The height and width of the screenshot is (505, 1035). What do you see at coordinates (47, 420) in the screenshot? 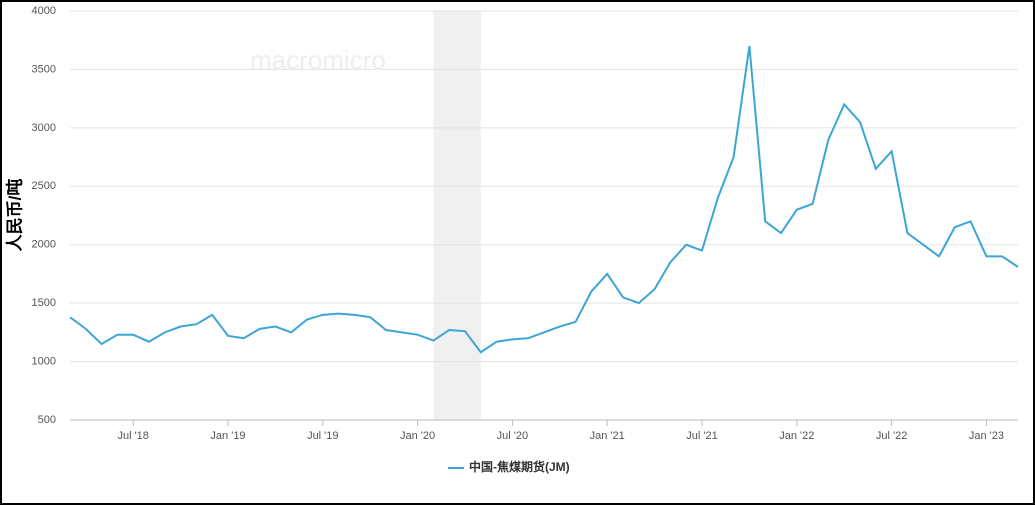
I see `y-tick-label: 500` at bounding box center [47, 420].